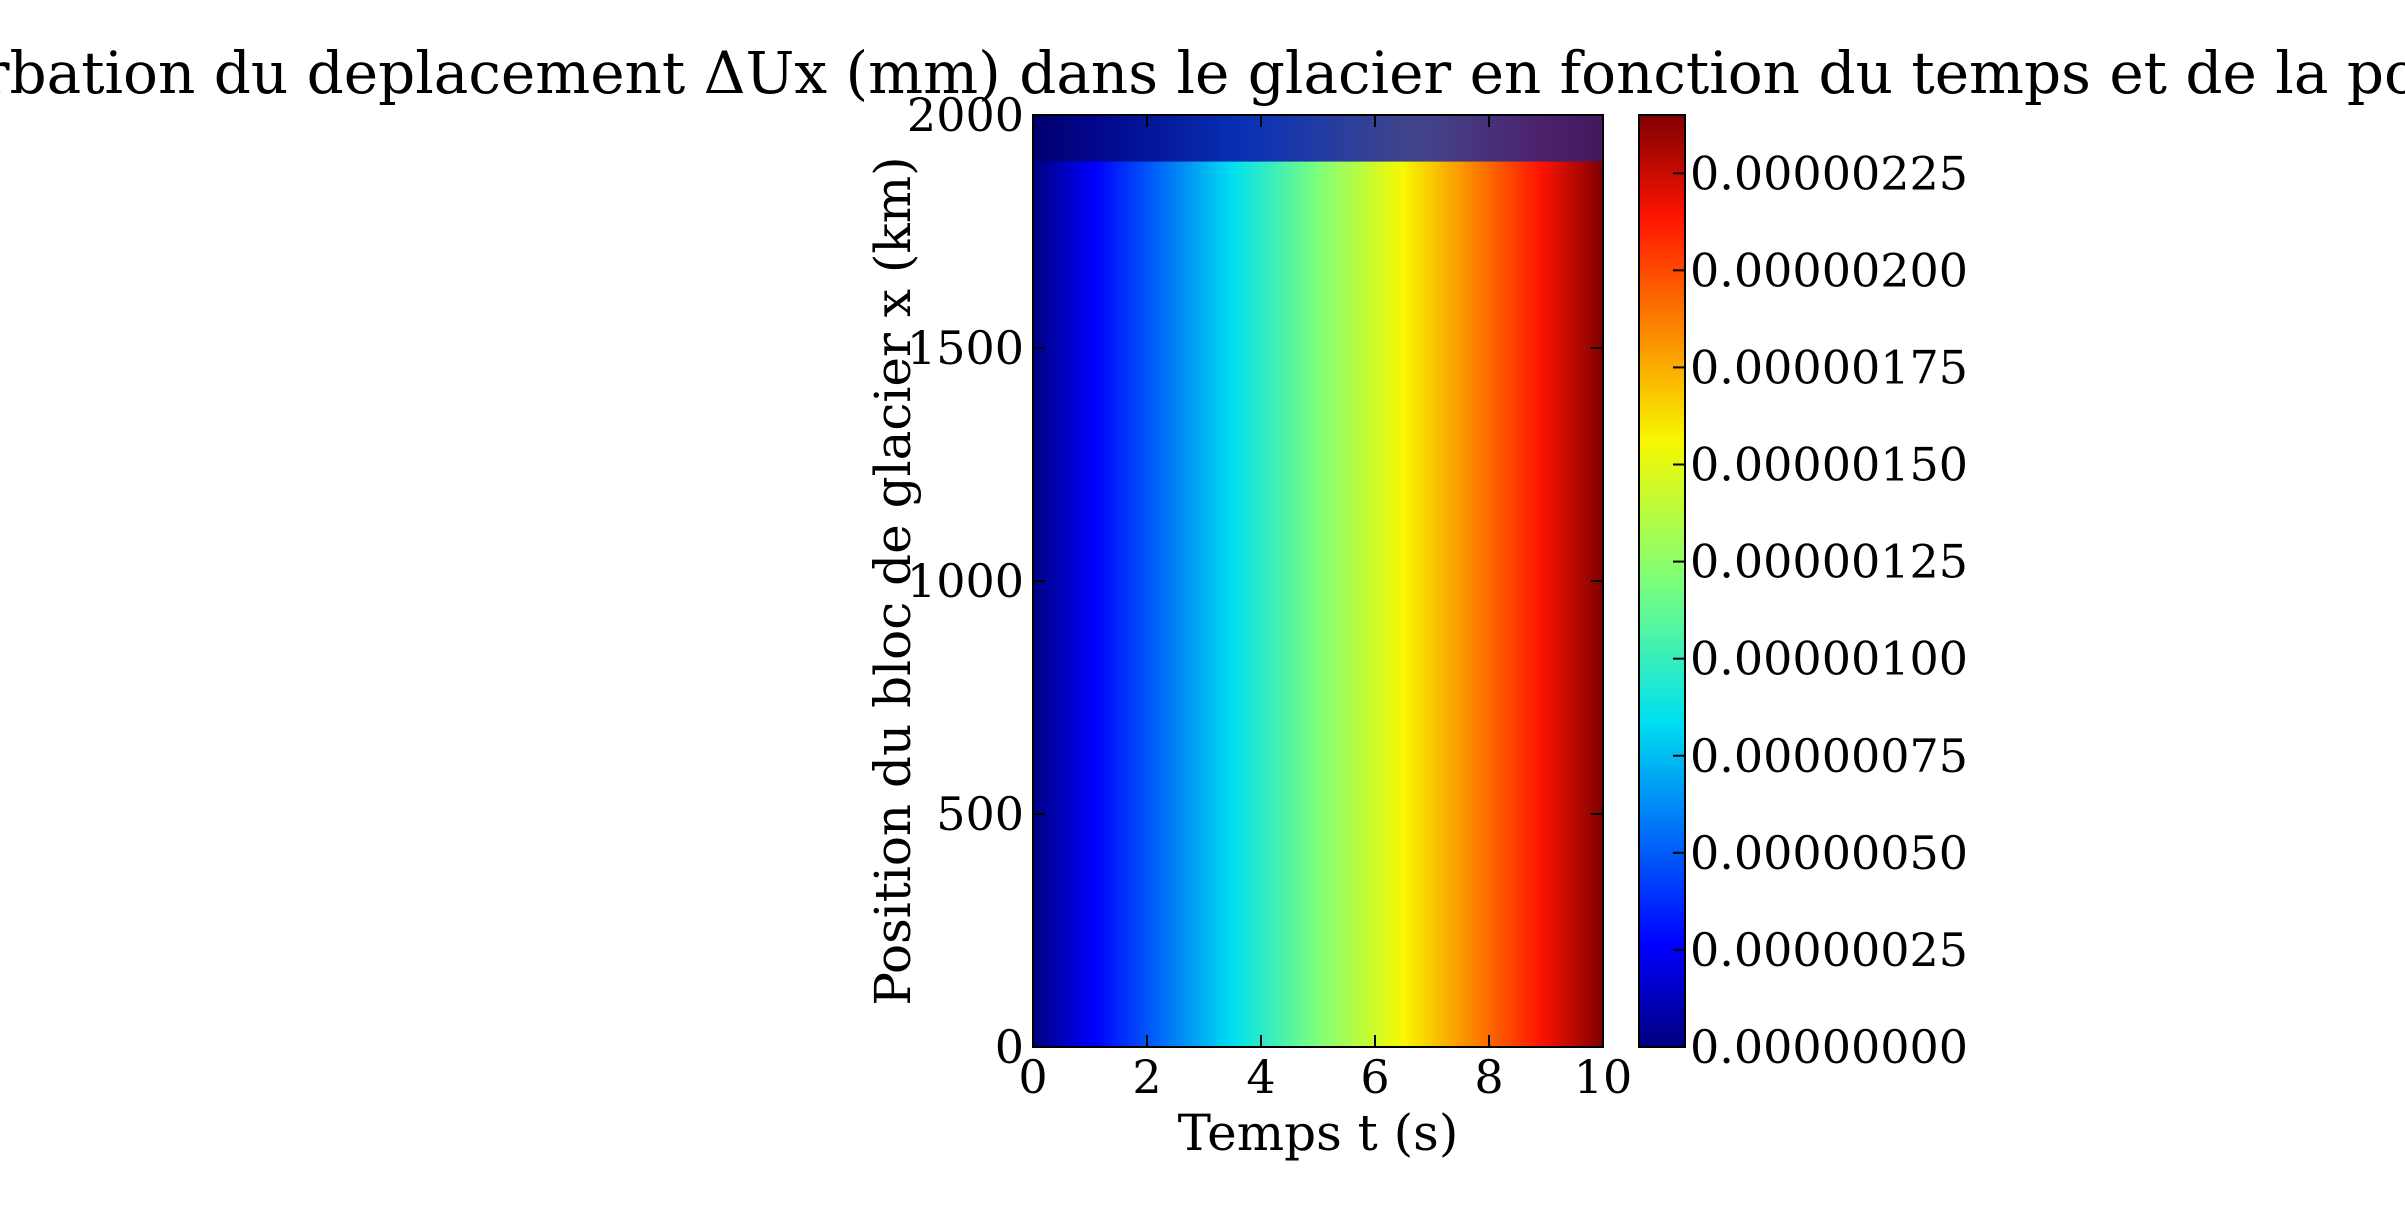  I want to click on colorbar-tick-label: 0.00000175, so click(1829, 367).